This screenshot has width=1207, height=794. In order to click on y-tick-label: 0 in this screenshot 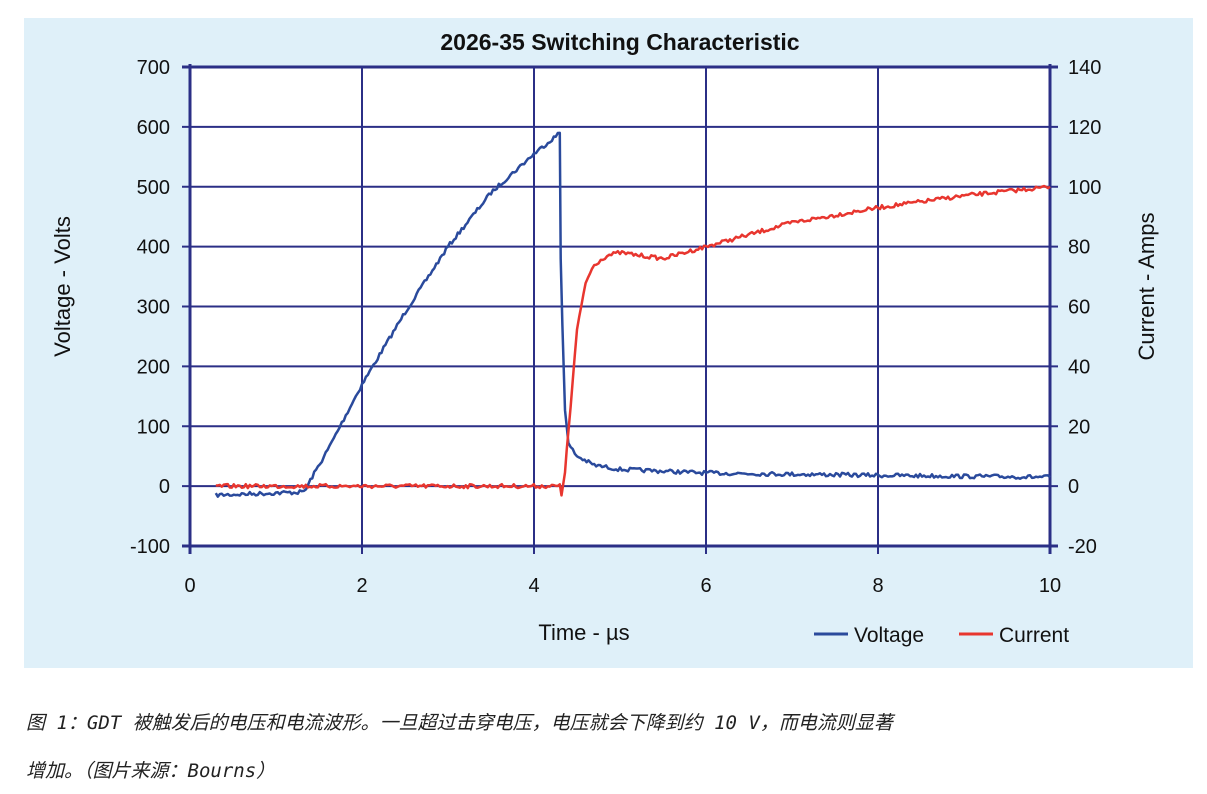, I will do `click(164, 487)`.